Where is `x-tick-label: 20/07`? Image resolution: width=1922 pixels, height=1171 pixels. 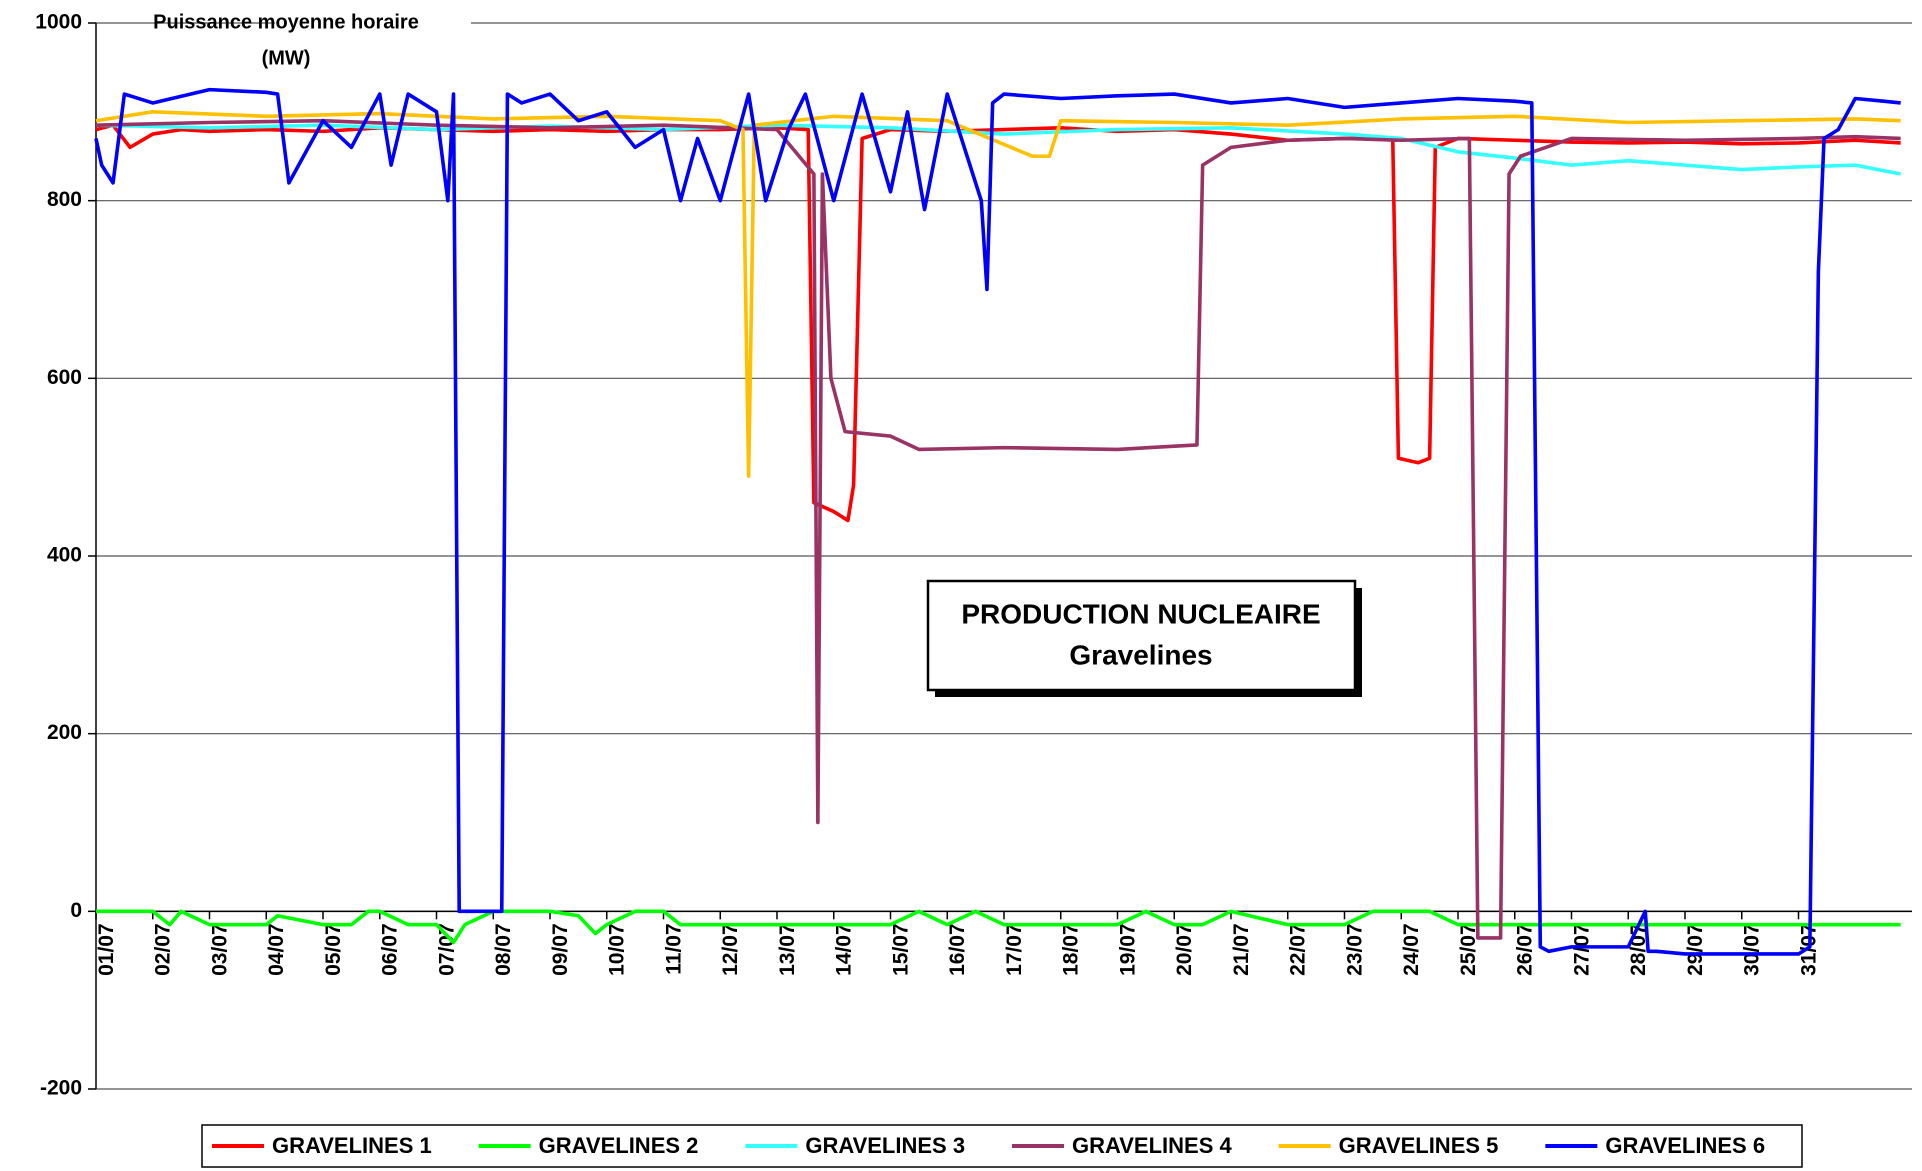 x-tick-label: 20/07 is located at coordinates (1184, 949).